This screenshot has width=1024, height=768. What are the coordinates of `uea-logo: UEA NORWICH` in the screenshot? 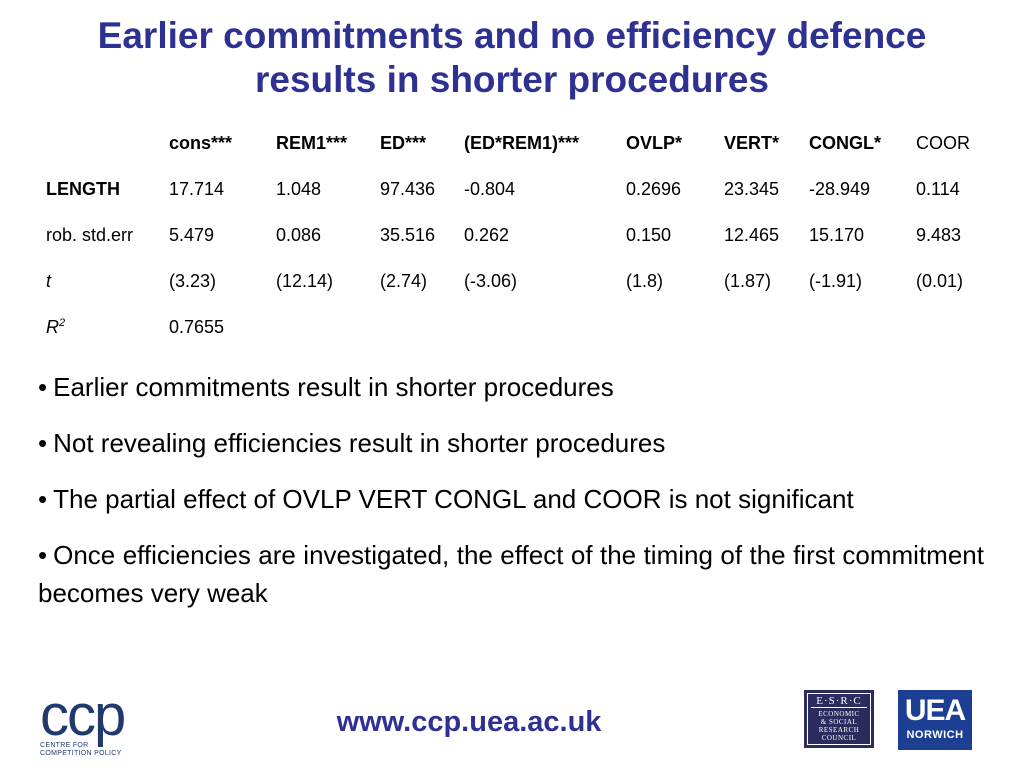 It's located at (935, 720).